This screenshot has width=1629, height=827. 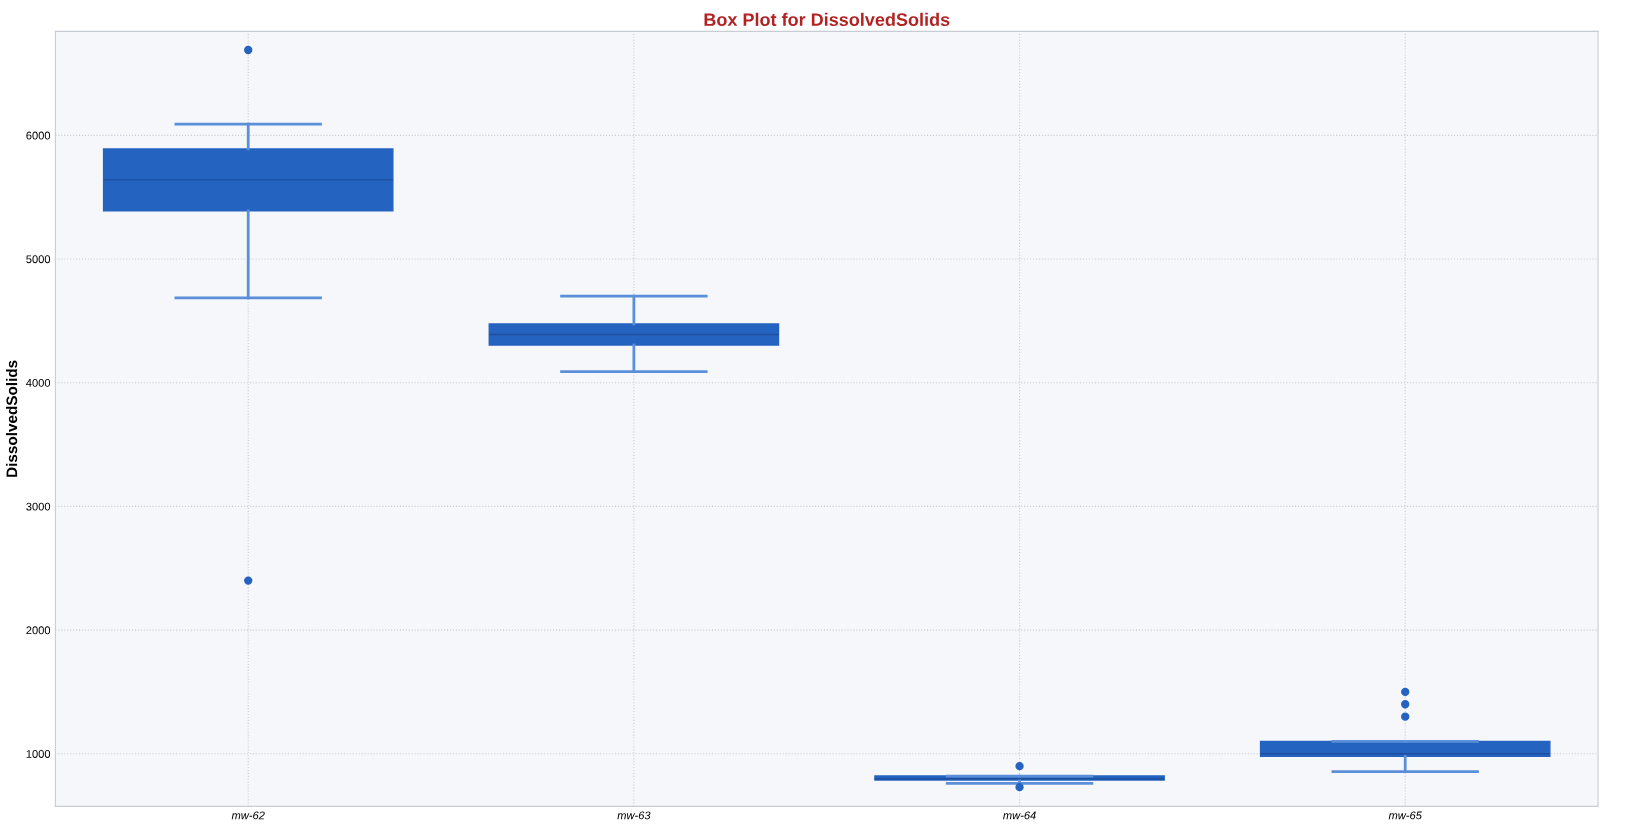 What do you see at coordinates (248, 815) in the screenshot?
I see `x-tick-label: mw-62` at bounding box center [248, 815].